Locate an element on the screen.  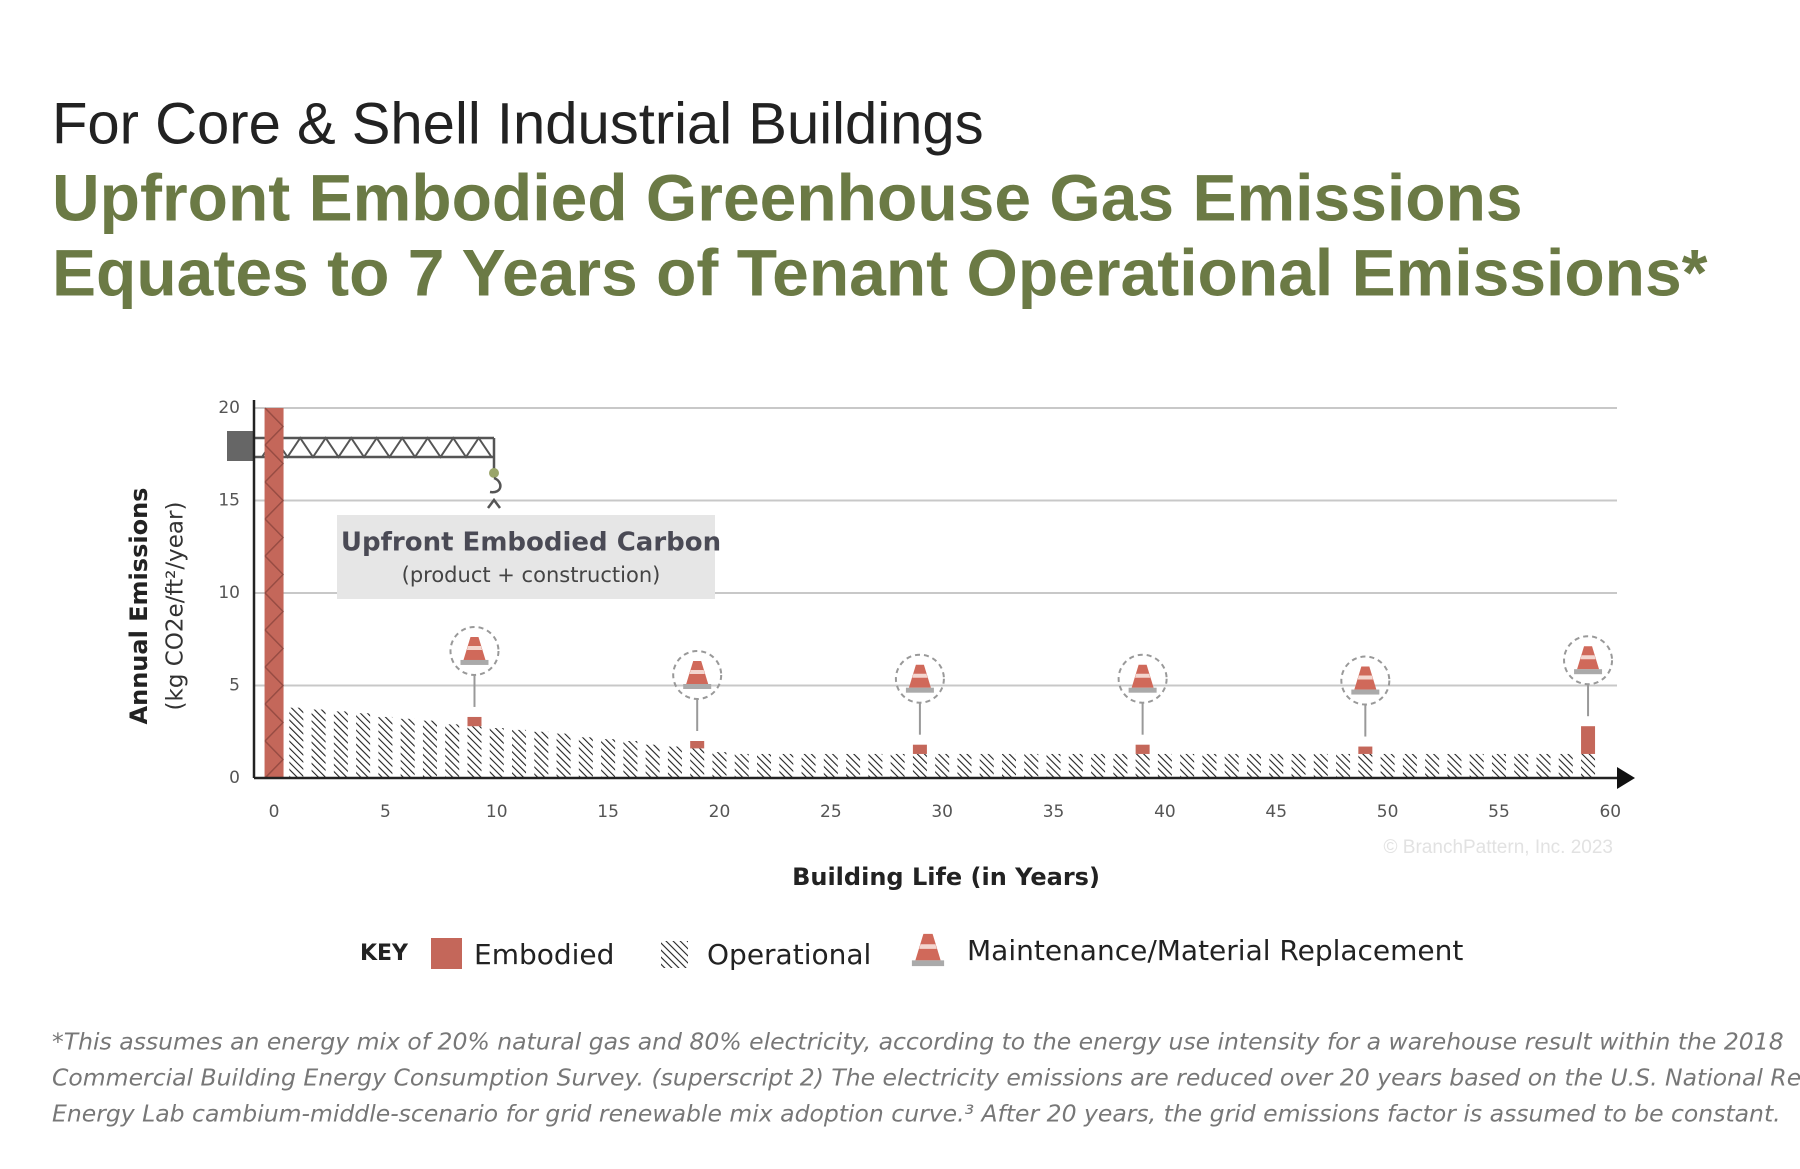
x-tick-label: 10 is located at coordinates (497, 812).